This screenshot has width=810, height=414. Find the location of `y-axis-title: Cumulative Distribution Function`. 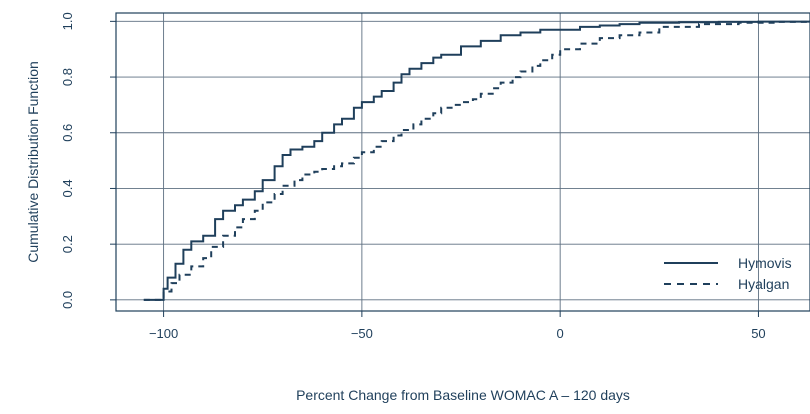

y-axis-title: Cumulative Distribution Function is located at coordinates (33, 162).